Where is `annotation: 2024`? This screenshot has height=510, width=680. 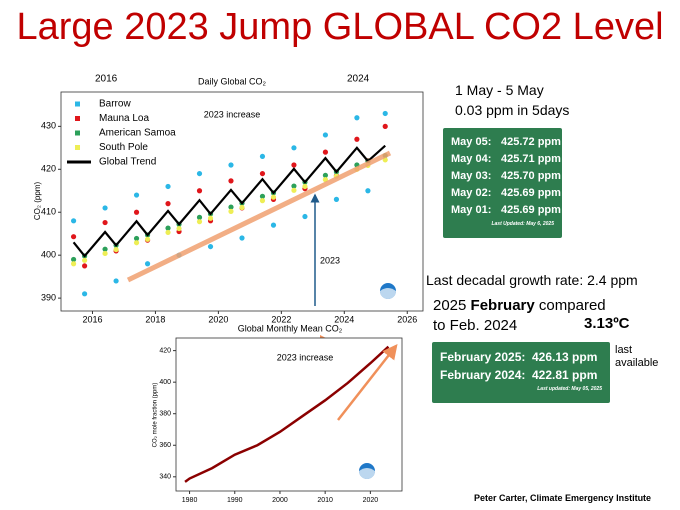 annotation: 2024 is located at coordinates (358, 79).